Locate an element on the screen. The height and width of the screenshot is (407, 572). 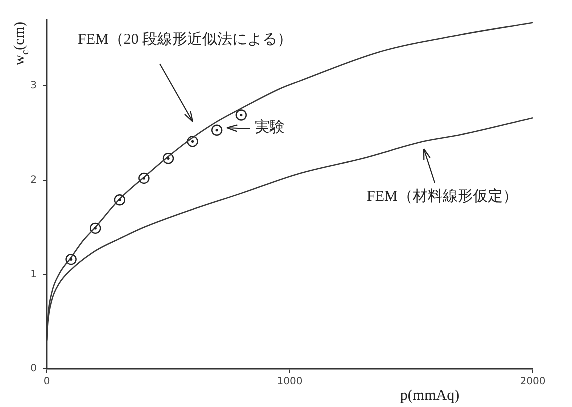
y-tick-label: 0 is located at coordinates (33, 369).